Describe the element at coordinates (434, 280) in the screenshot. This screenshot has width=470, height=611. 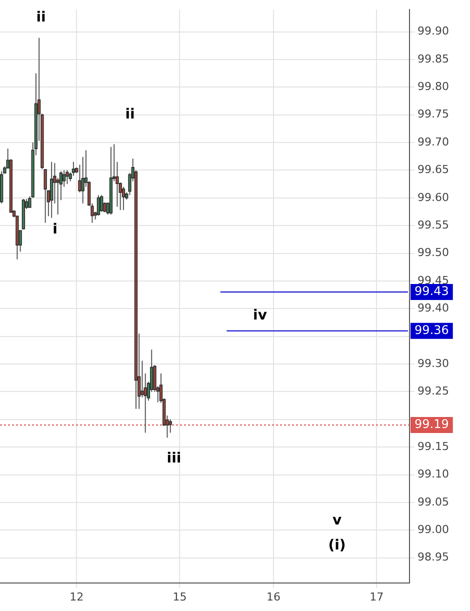
I see `y-tick-label: 99.45` at that location.